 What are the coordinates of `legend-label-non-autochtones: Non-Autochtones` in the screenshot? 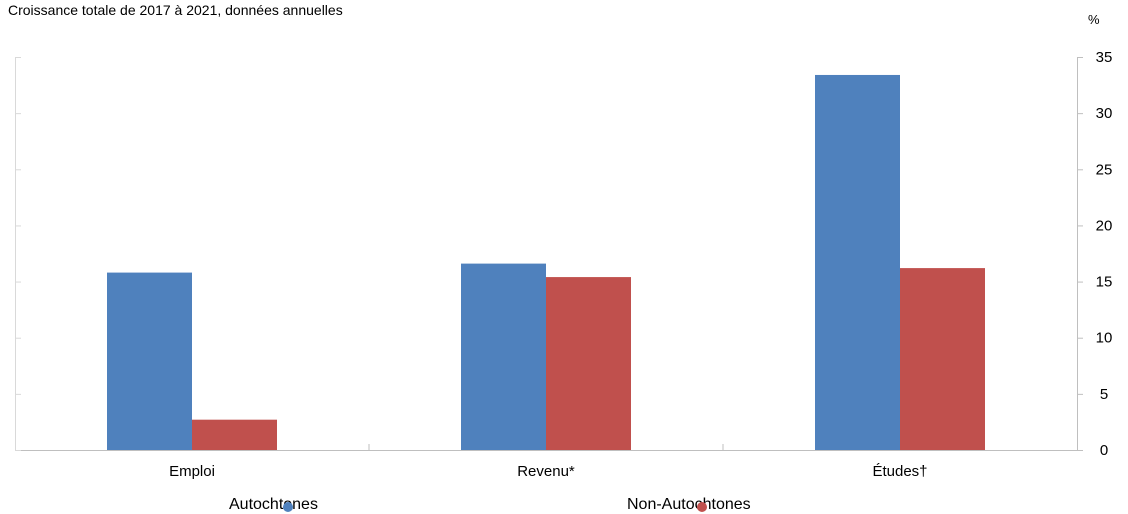 It's located at (689, 504).